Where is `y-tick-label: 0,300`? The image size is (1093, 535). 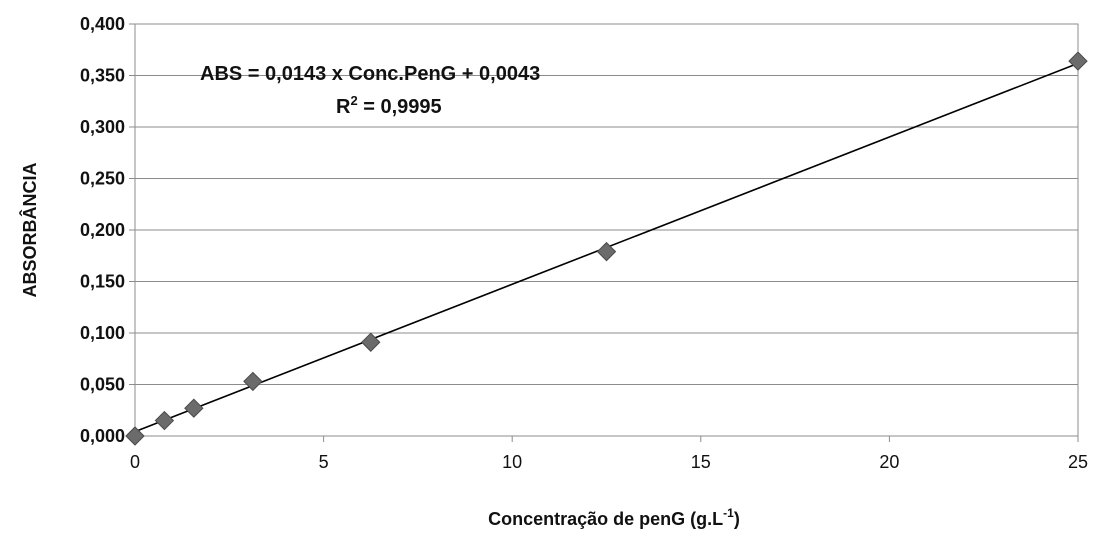 y-tick-label: 0,300 is located at coordinates (102, 127).